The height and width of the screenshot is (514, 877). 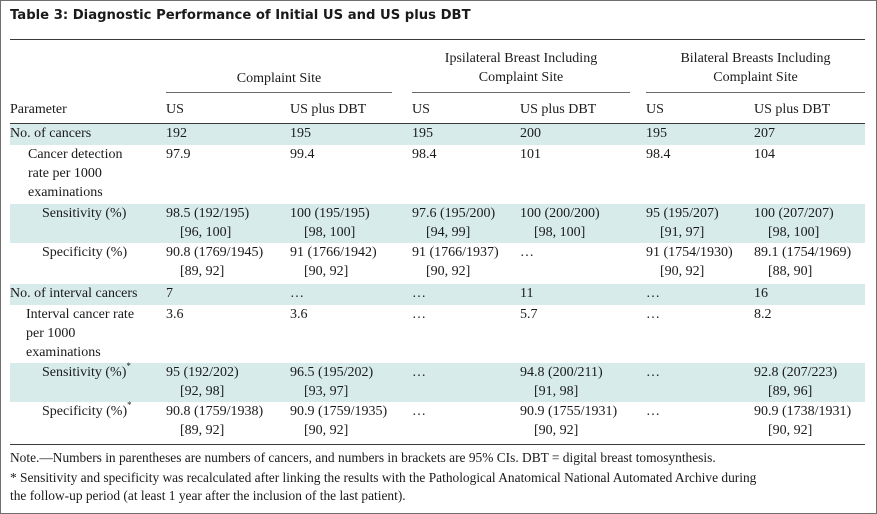 What do you see at coordinates (215, 252) in the screenshot?
I see `table-cell: 90.8 (1769/1945)` at bounding box center [215, 252].